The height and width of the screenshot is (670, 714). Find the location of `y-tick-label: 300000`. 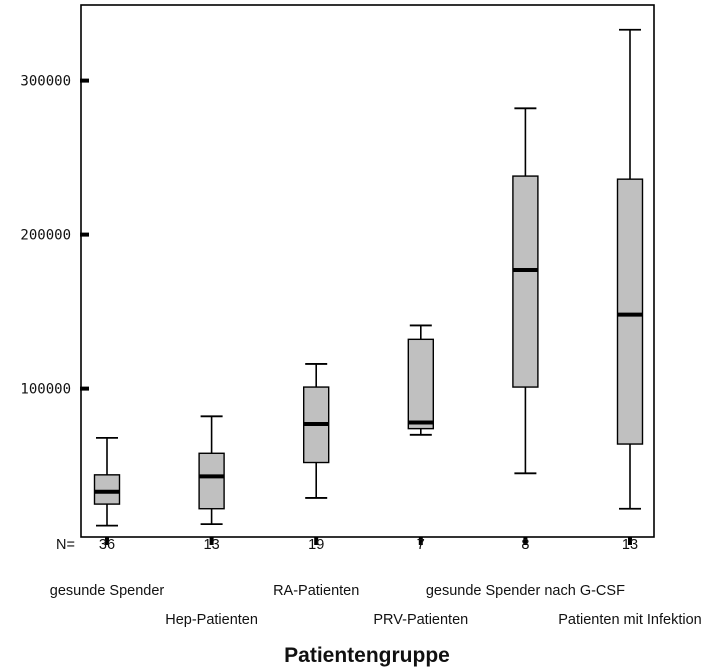

y-tick-label: 300000 is located at coordinates (45, 82).